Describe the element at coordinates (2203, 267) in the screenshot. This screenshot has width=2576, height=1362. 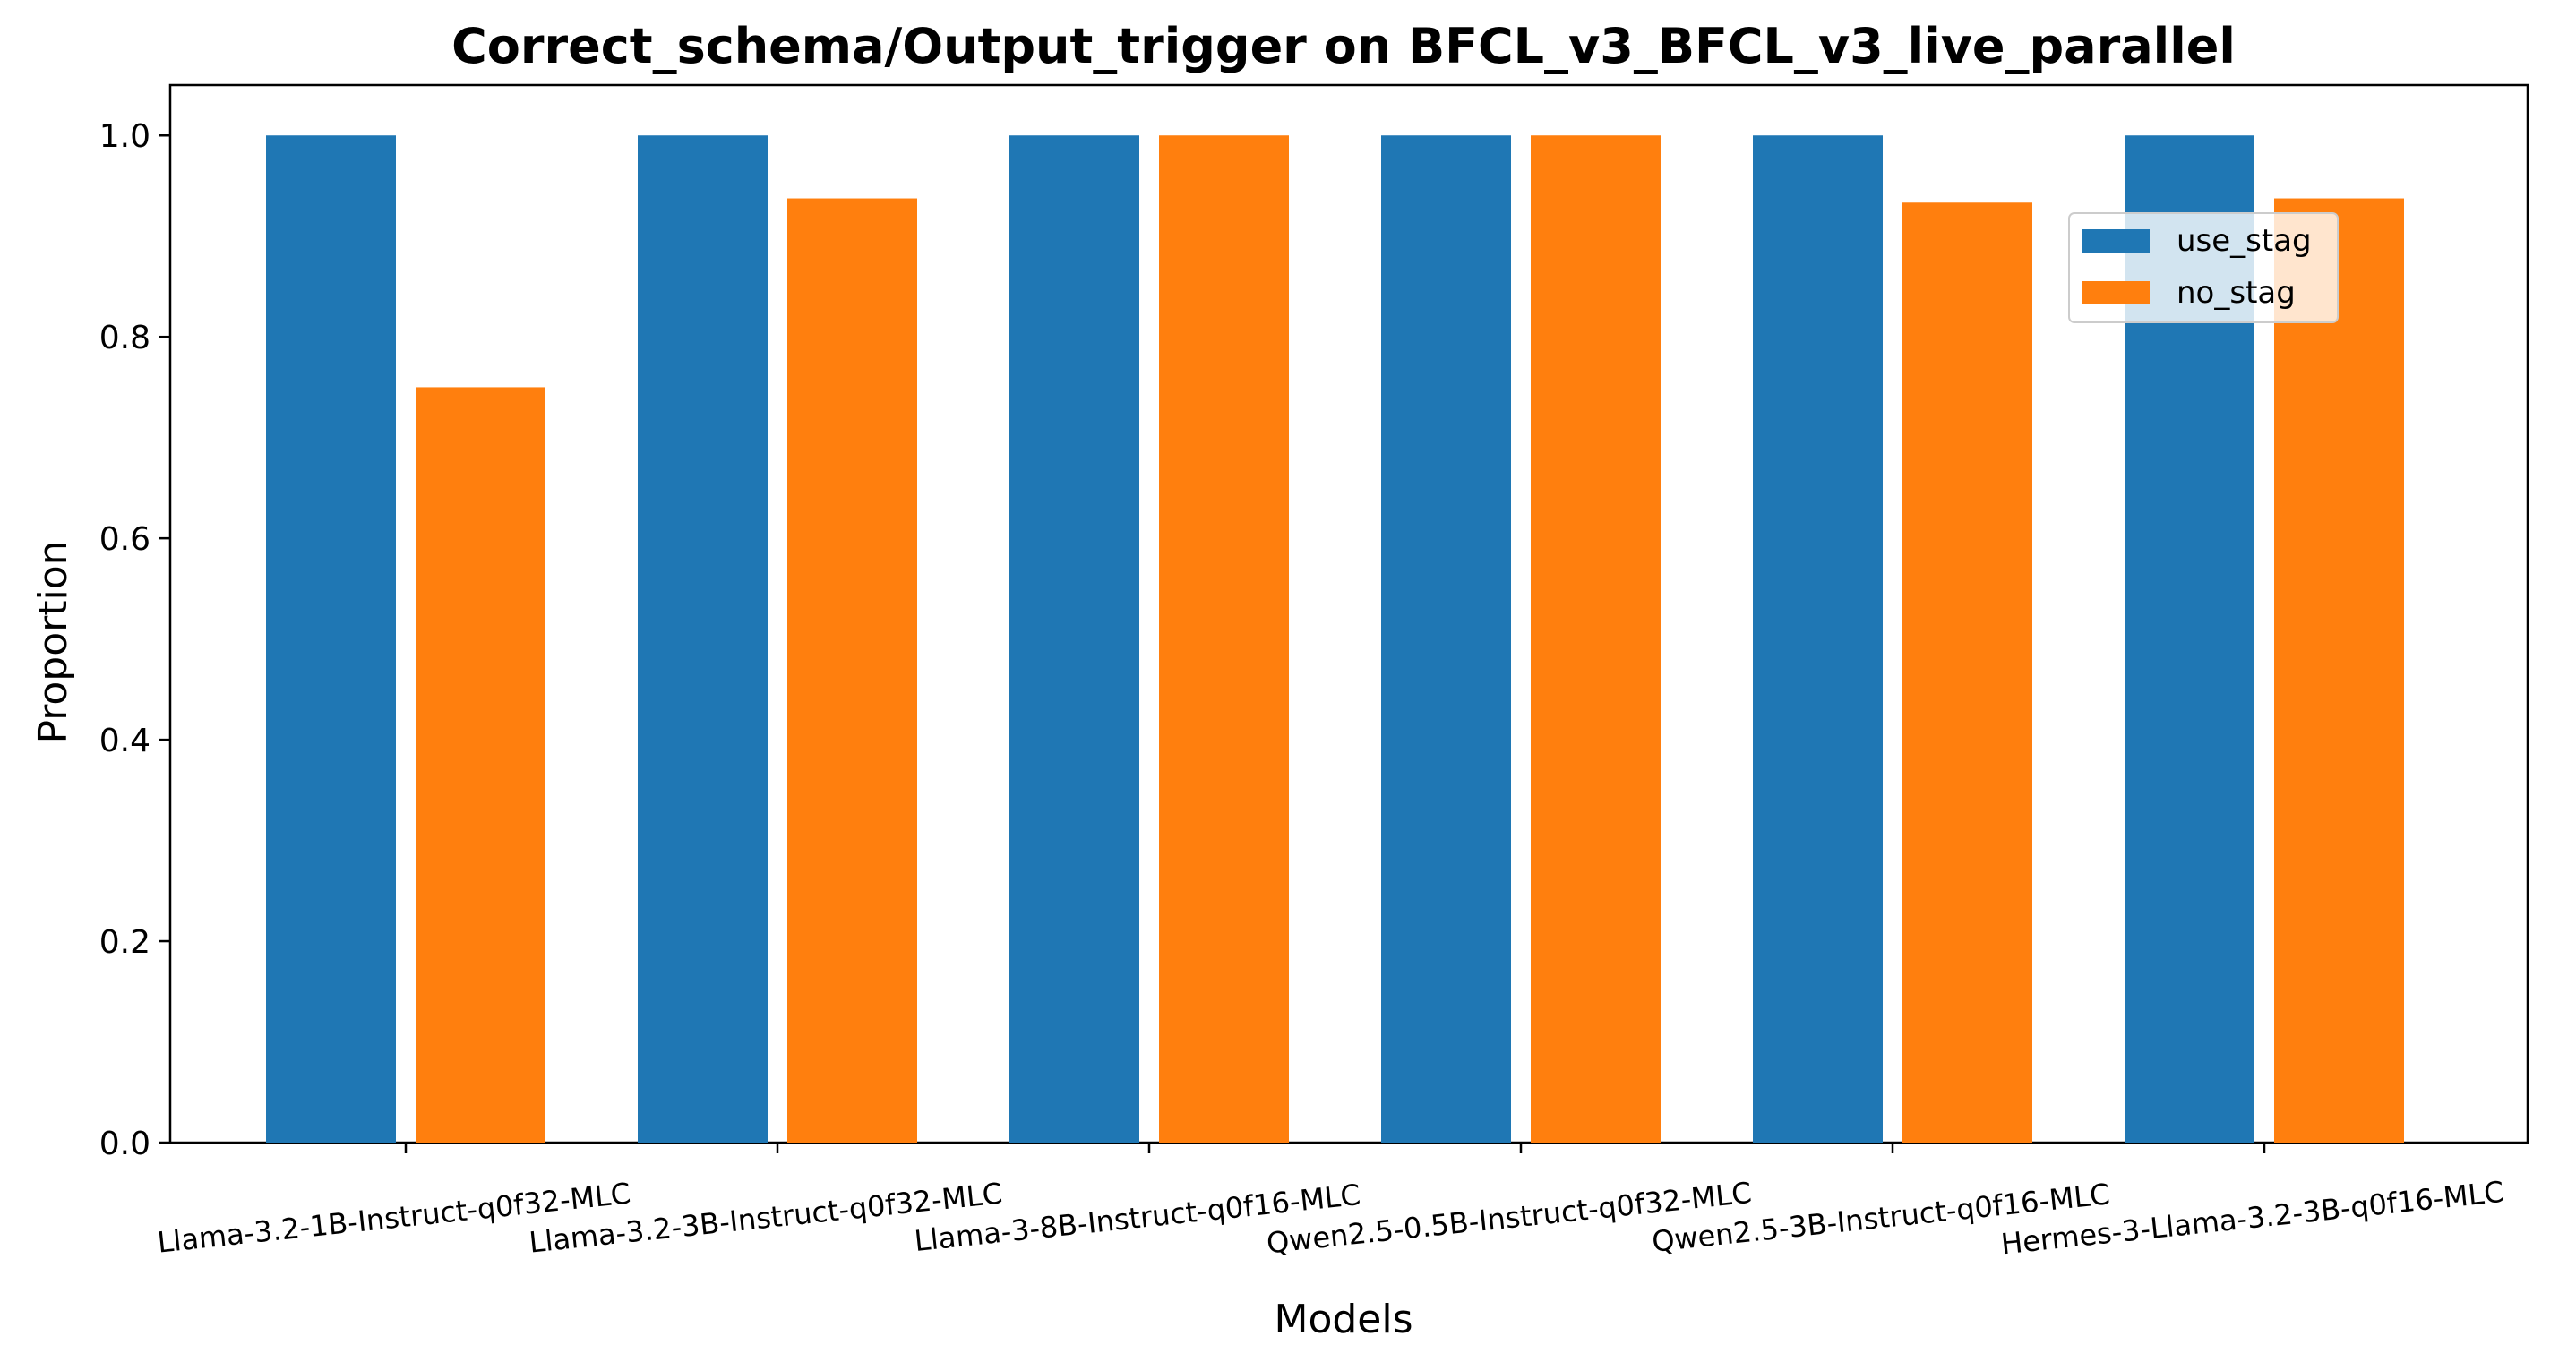
I see `legend: use_stag no_stag` at that location.